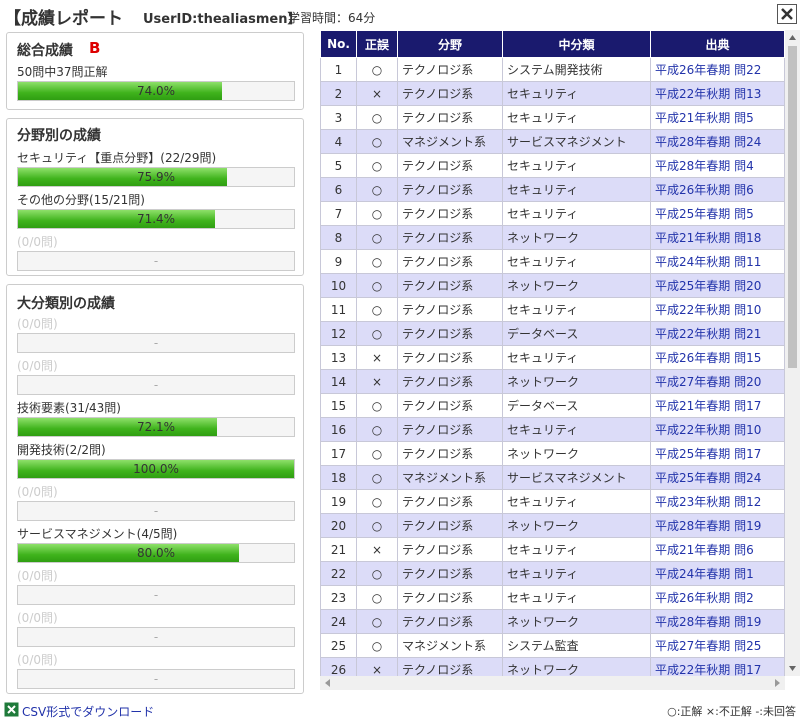  I want to click on column-header: 分野, so click(450, 44).